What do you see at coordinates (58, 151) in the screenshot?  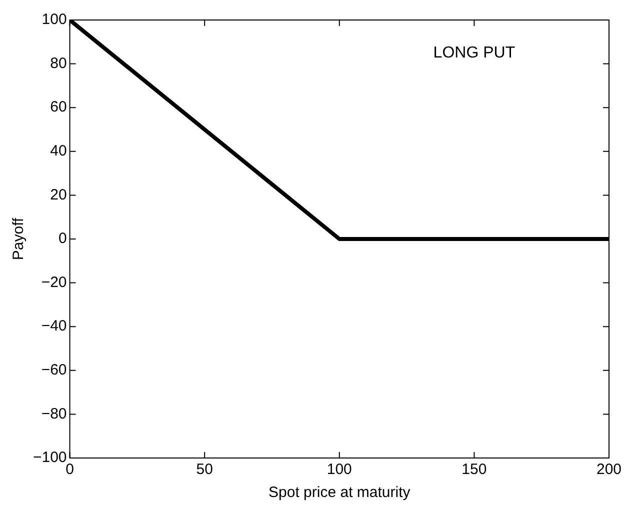 I see `y-tick-label: 40` at bounding box center [58, 151].